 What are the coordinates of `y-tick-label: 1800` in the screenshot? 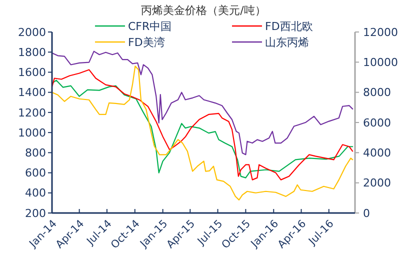 It's located at (32, 52).